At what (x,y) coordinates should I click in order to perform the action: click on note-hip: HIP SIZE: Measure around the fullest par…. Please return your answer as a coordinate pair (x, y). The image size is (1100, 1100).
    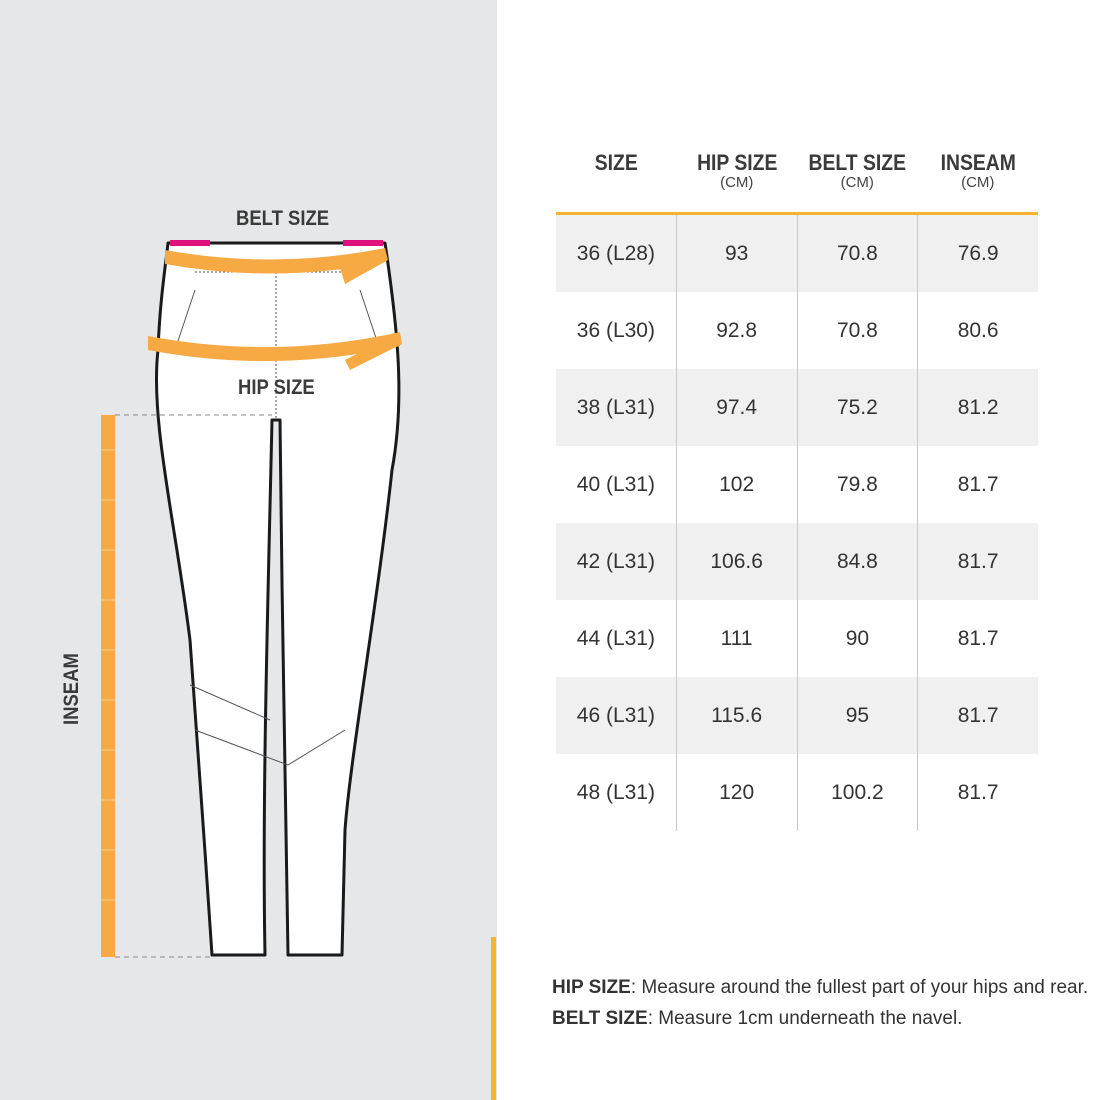
    Looking at the image, I should click on (820, 987).